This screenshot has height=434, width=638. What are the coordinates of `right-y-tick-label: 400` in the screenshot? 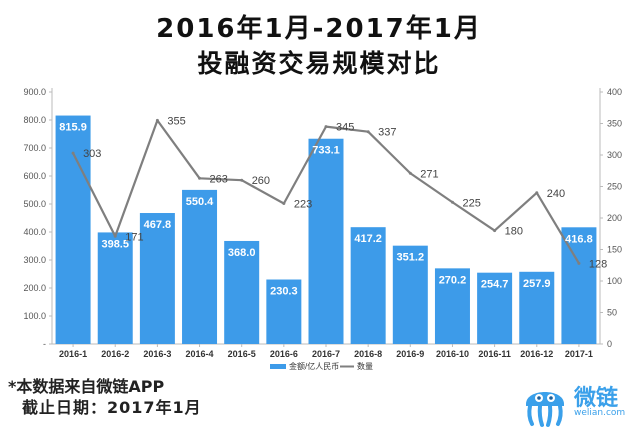 It's located at (614, 92).